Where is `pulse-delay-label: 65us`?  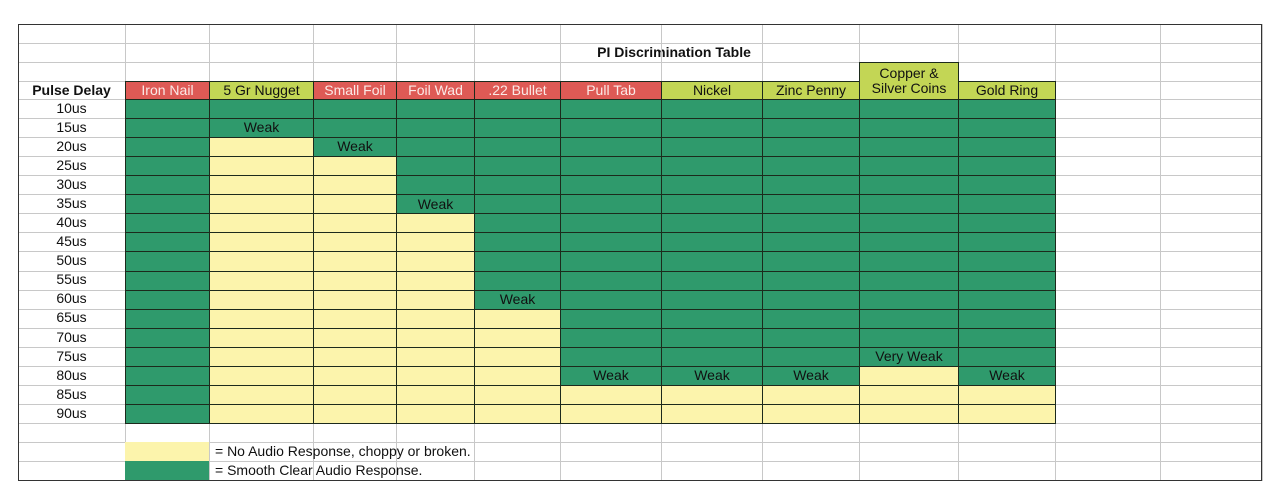 pulse-delay-label: 65us is located at coordinates (71, 317).